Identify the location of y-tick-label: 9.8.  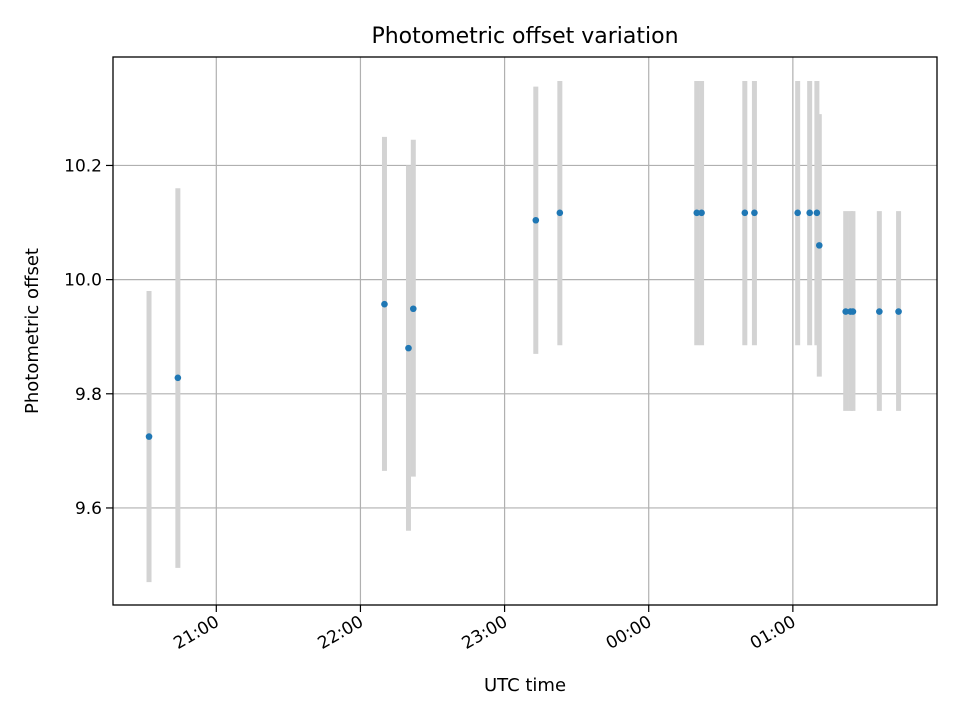
(88, 395).